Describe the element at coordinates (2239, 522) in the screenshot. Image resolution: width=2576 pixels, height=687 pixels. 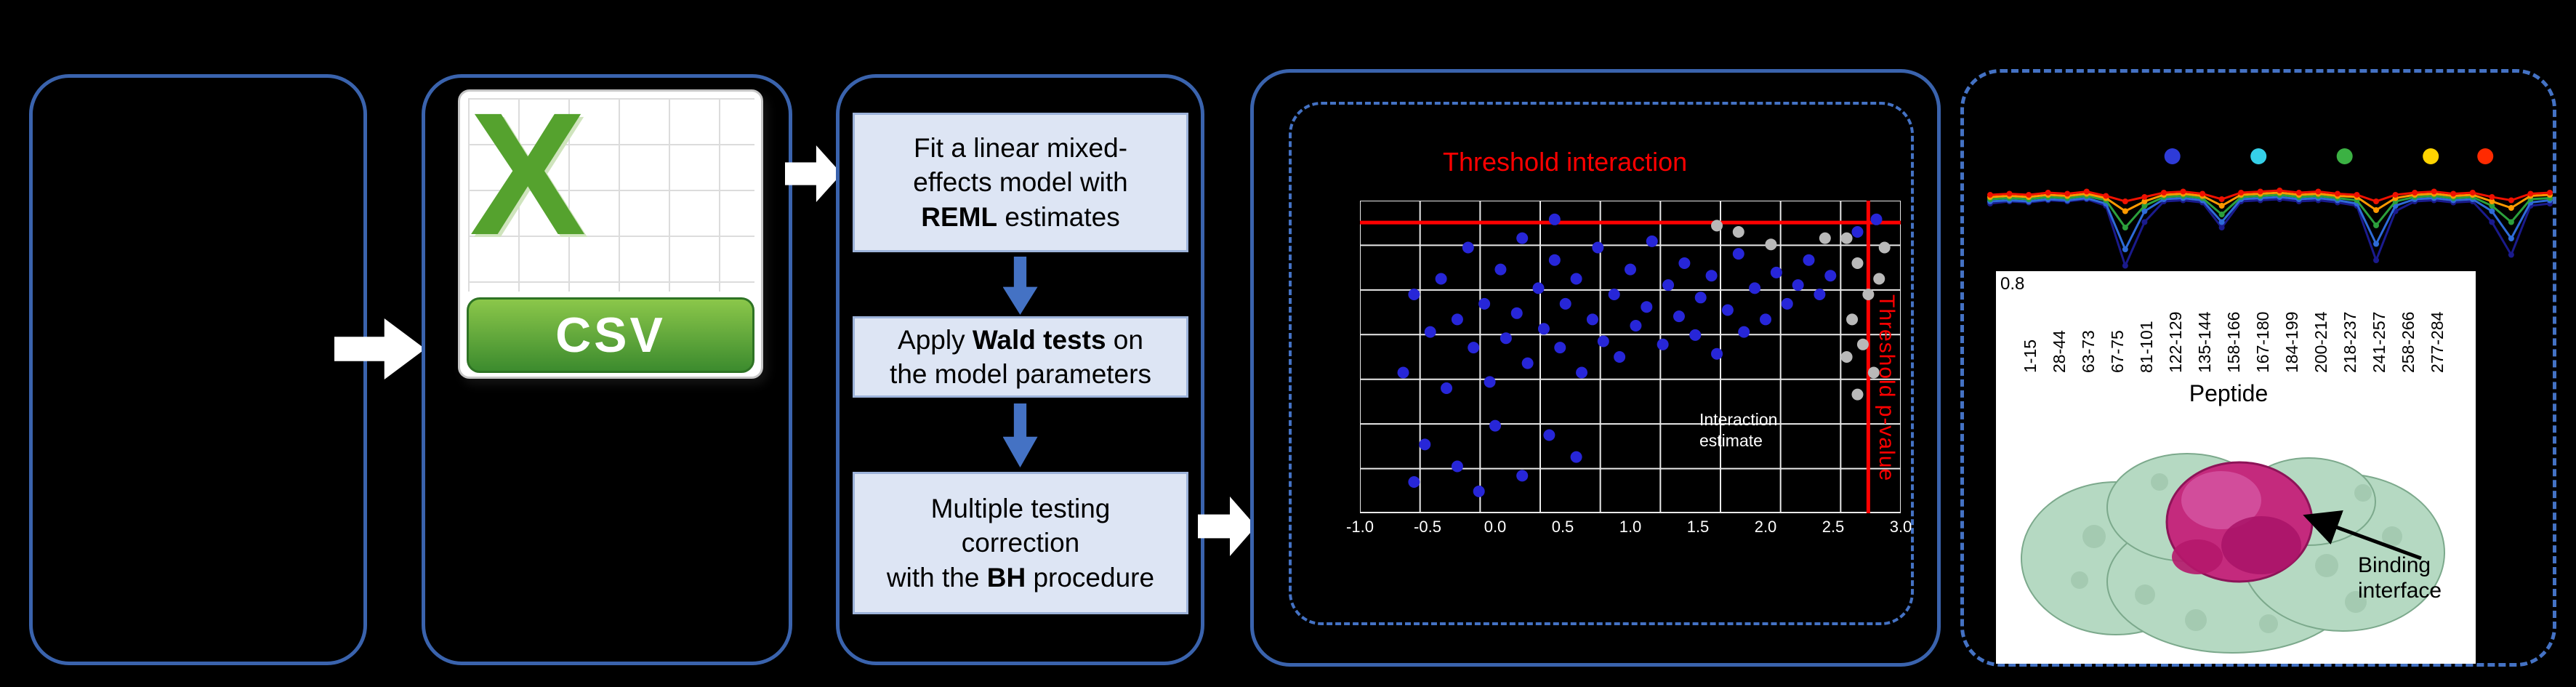
I see `binding-interface-region` at that location.